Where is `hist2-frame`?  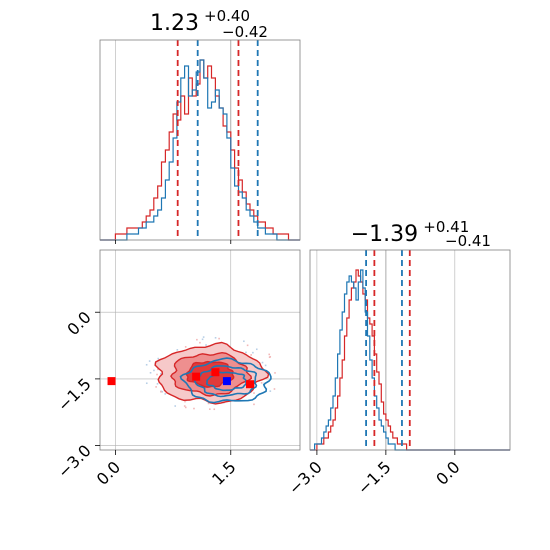
hist2-frame is located at coordinates (410, 350).